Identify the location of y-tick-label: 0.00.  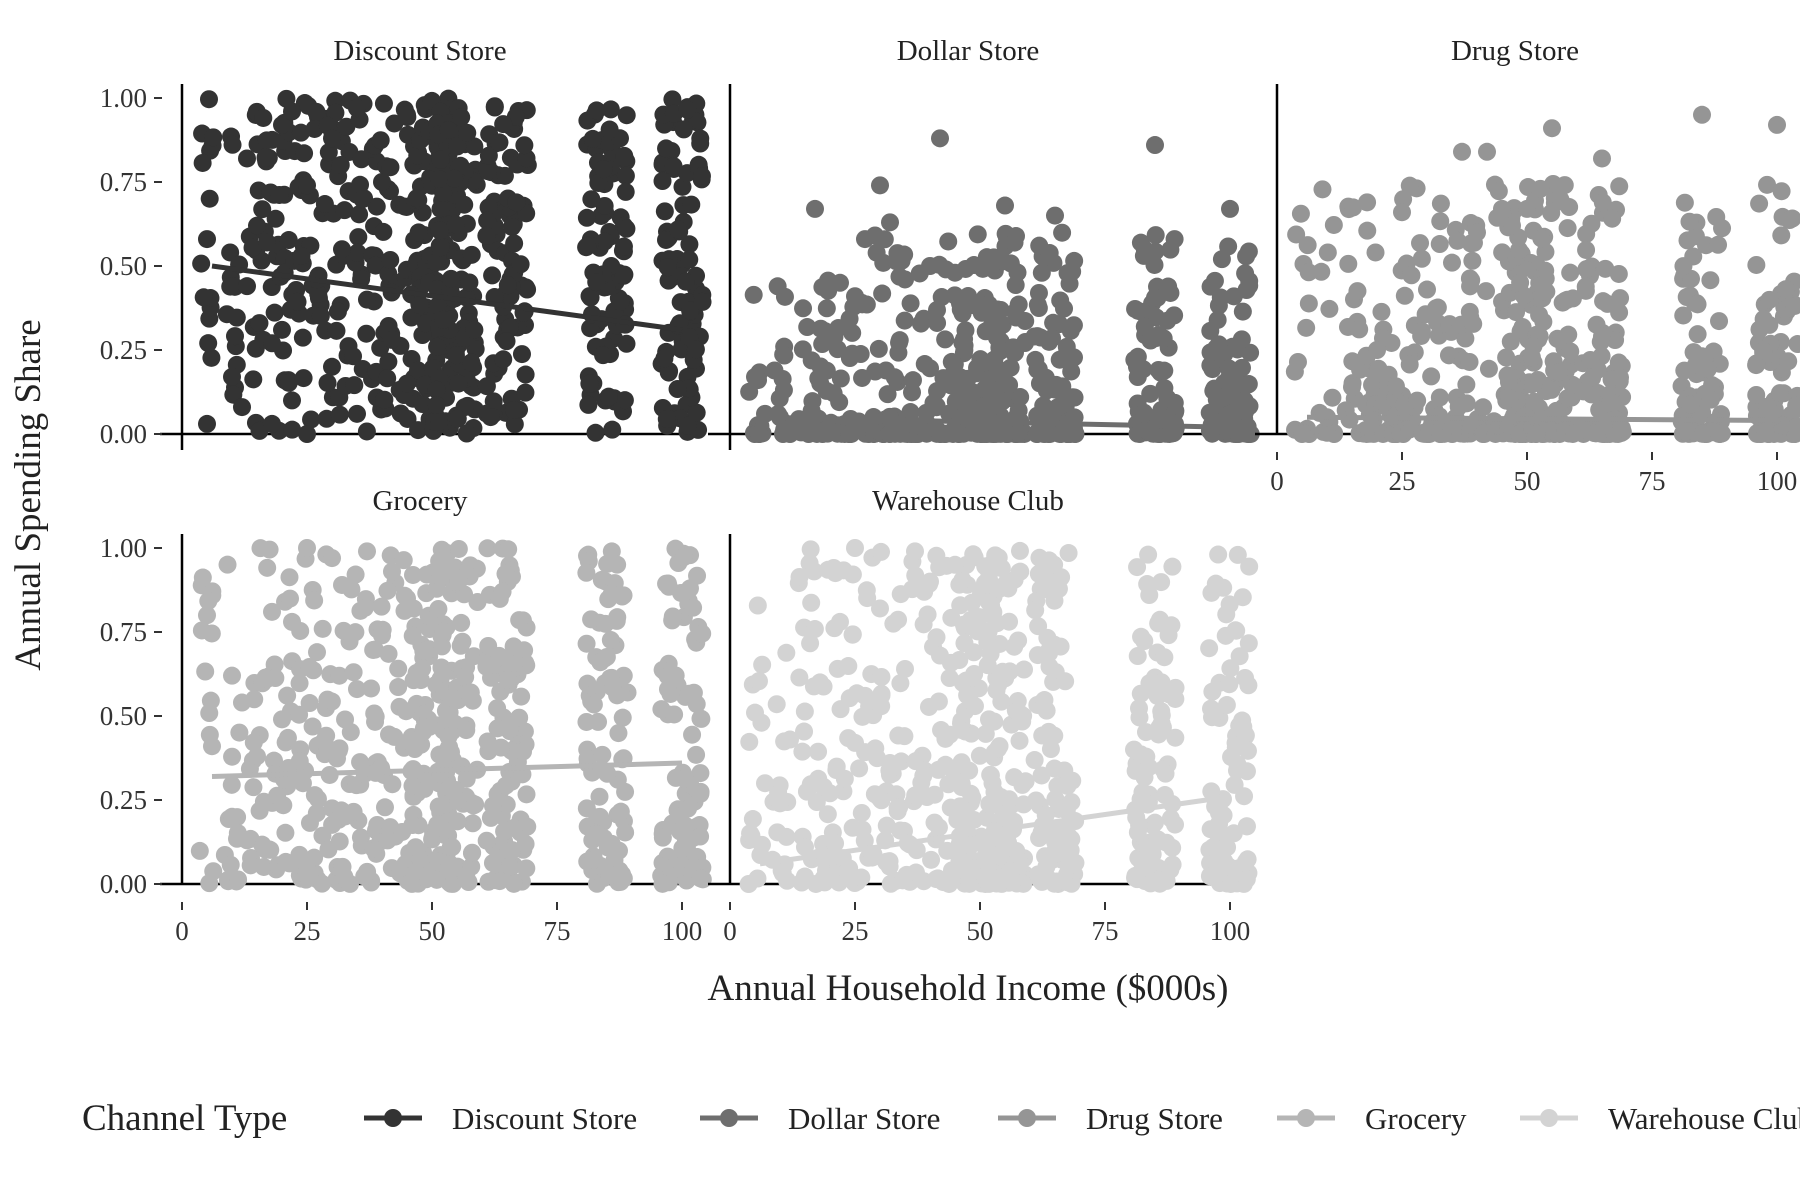
(123, 884).